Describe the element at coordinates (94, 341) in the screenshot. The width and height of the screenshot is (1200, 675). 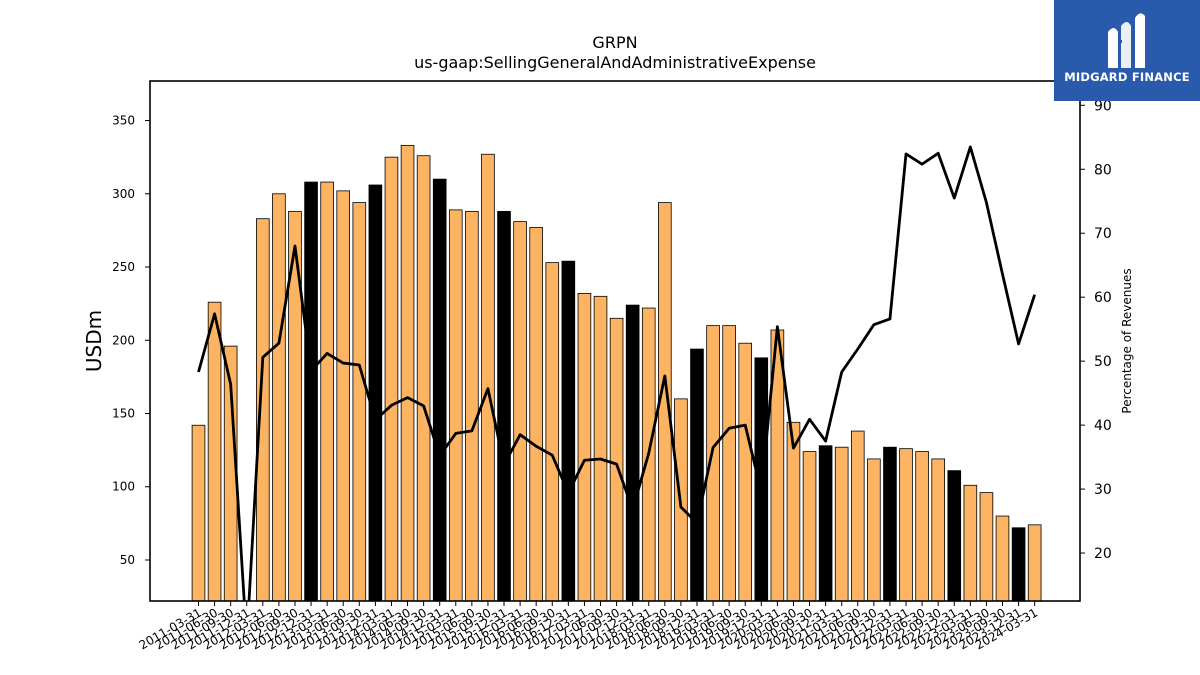
I see `y-axis-label: USDm` at that location.